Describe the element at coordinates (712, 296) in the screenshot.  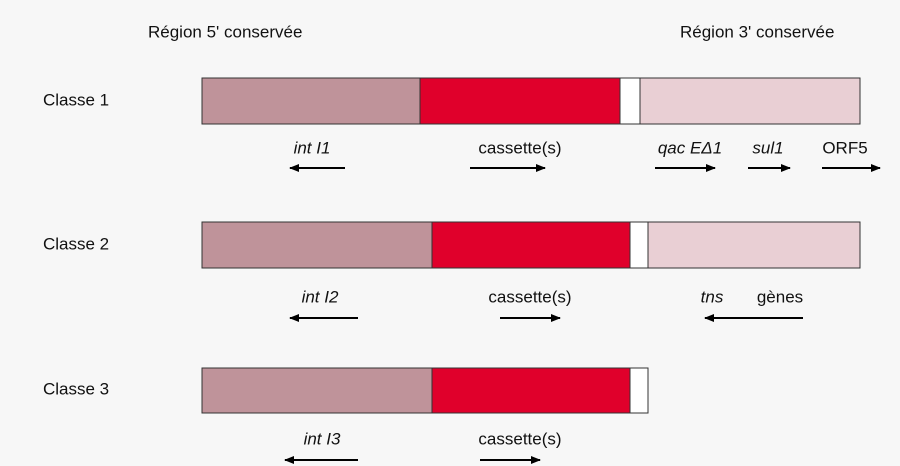
I see `gene-label: tns` at that location.